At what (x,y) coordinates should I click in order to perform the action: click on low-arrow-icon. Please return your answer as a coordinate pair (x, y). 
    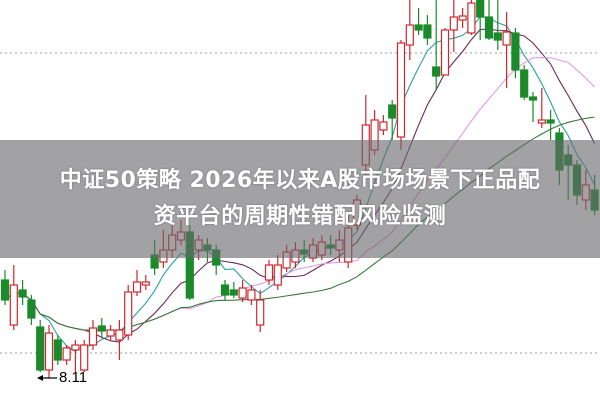
    Looking at the image, I should click on (40, 378).